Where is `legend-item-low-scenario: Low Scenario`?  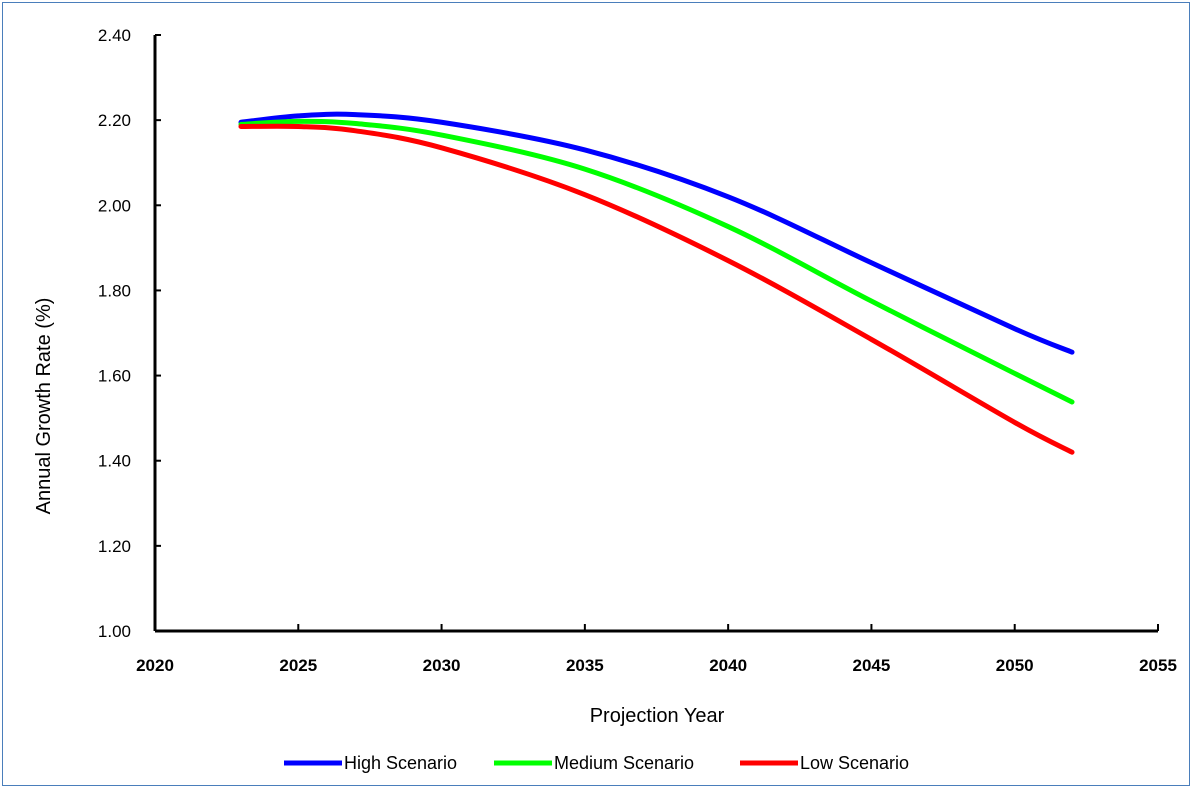
legend-item-low-scenario: Low Scenario is located at coordinates (824, 763).